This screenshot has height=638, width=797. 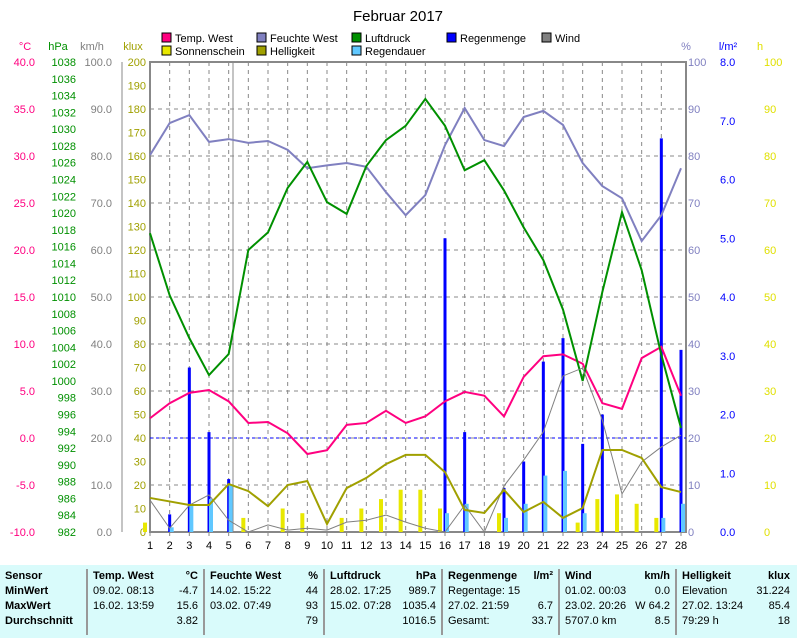 I want to click on stats-row: MinWert, so click(x=43, y=591).